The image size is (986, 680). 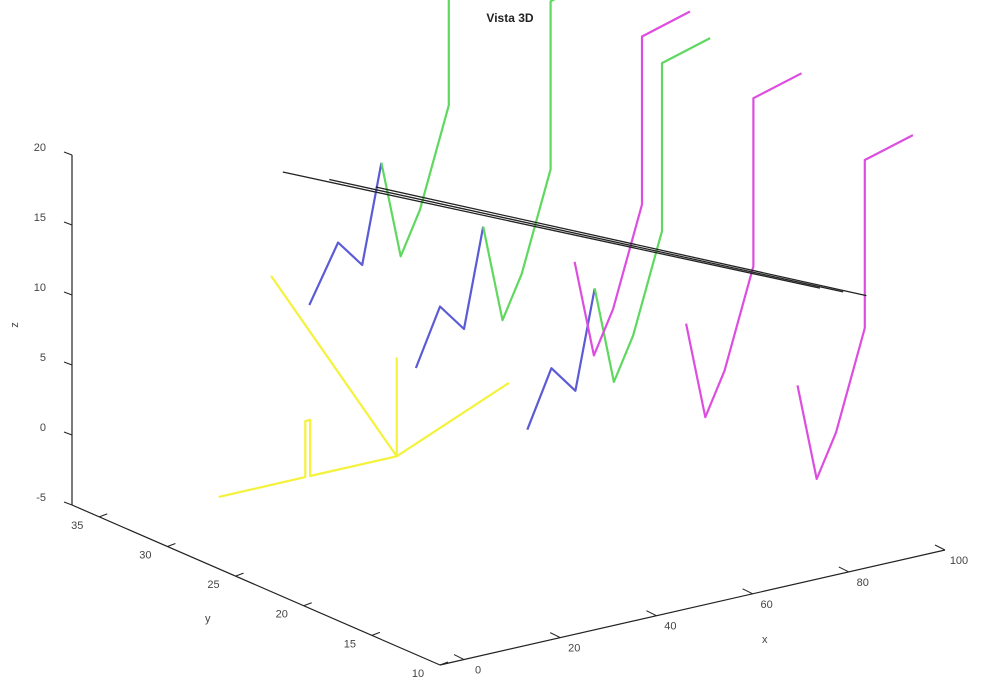 I want to click on x-tick-label: 60, so click(x=766, y=605).